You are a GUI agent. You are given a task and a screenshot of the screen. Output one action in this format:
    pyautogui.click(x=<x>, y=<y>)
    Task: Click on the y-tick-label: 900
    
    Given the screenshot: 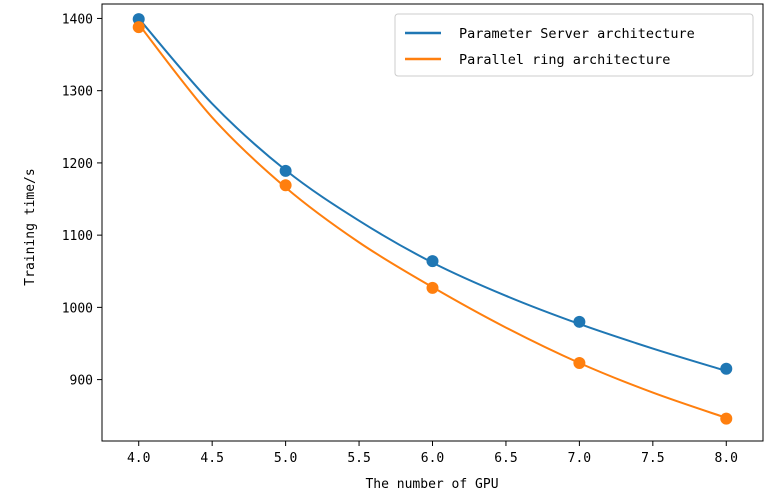 What is the action you would take?
    pyautogui.click(x=81, y=381)
    